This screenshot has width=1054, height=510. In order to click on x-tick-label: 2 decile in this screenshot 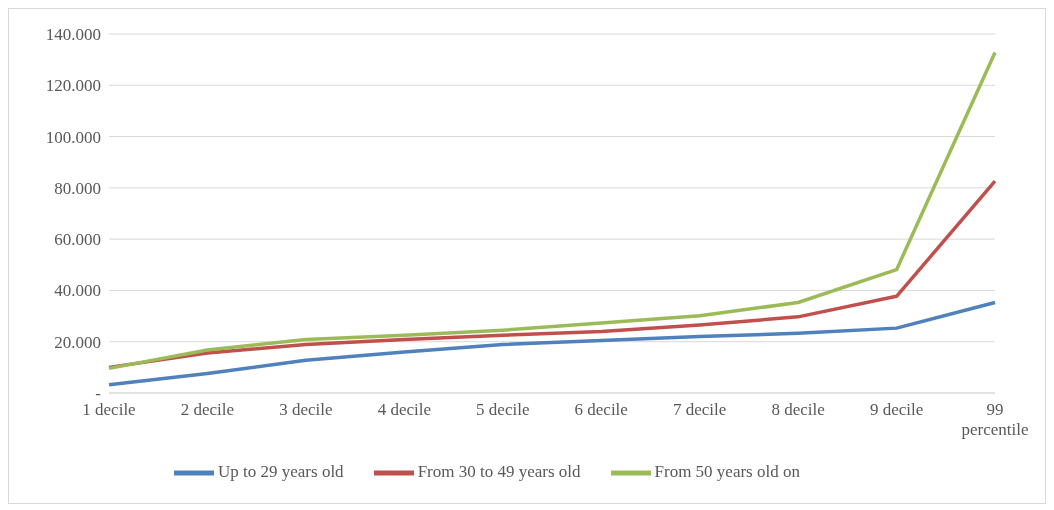, I will do `click(207, 409)`.